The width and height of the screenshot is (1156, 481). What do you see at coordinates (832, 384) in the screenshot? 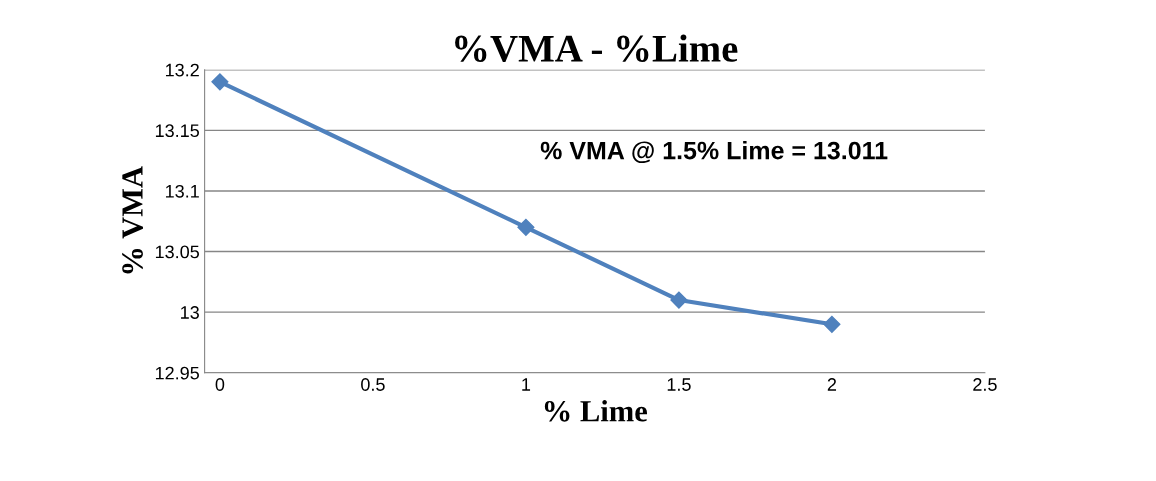
I see `x-tick-label: 2` at bounding box center [832, 384].